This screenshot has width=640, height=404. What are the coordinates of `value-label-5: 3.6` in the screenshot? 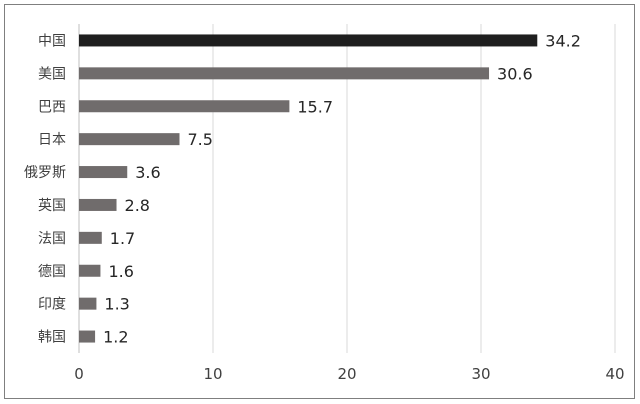 It's located at (147, 172).